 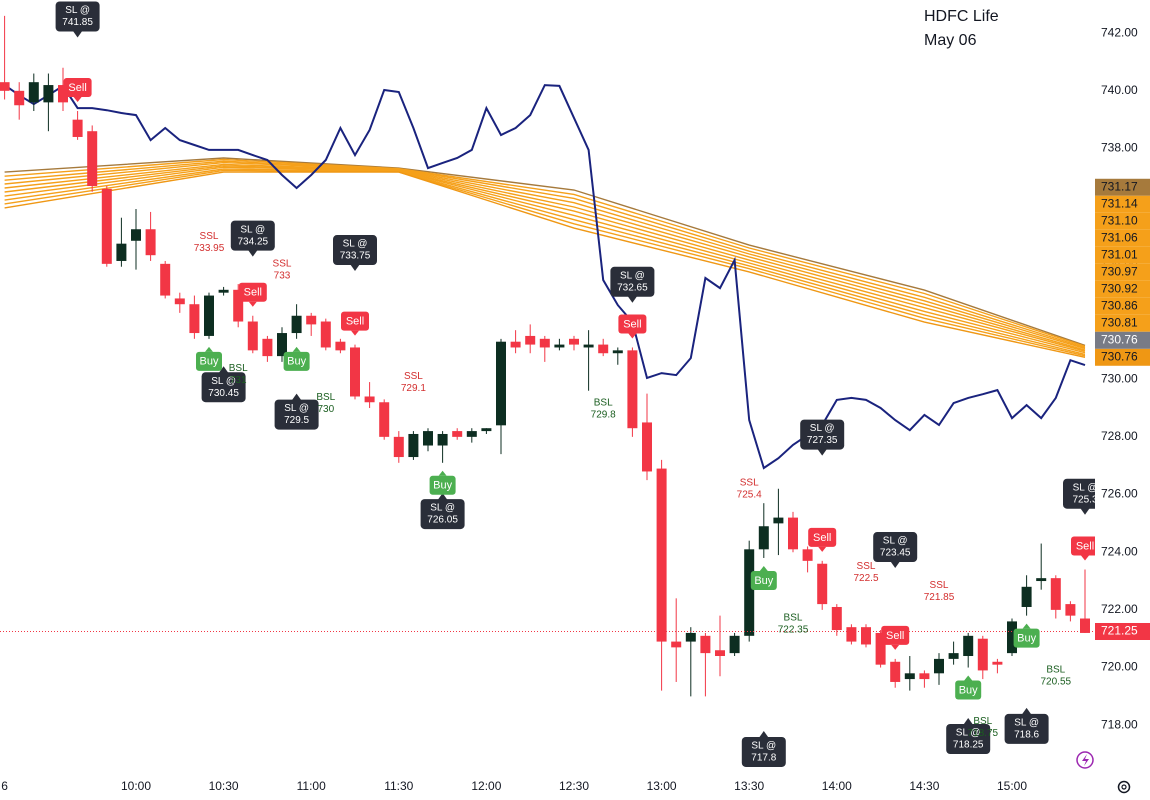 I want to click on price-tag-label: 730.76, so click(x=1119, y=356).